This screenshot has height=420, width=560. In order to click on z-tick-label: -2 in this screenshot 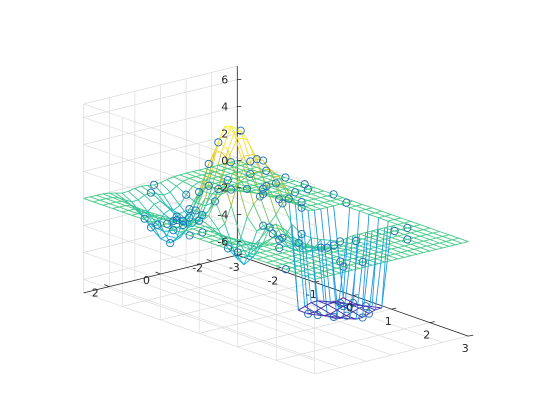, I will do `click(222, 188)`.